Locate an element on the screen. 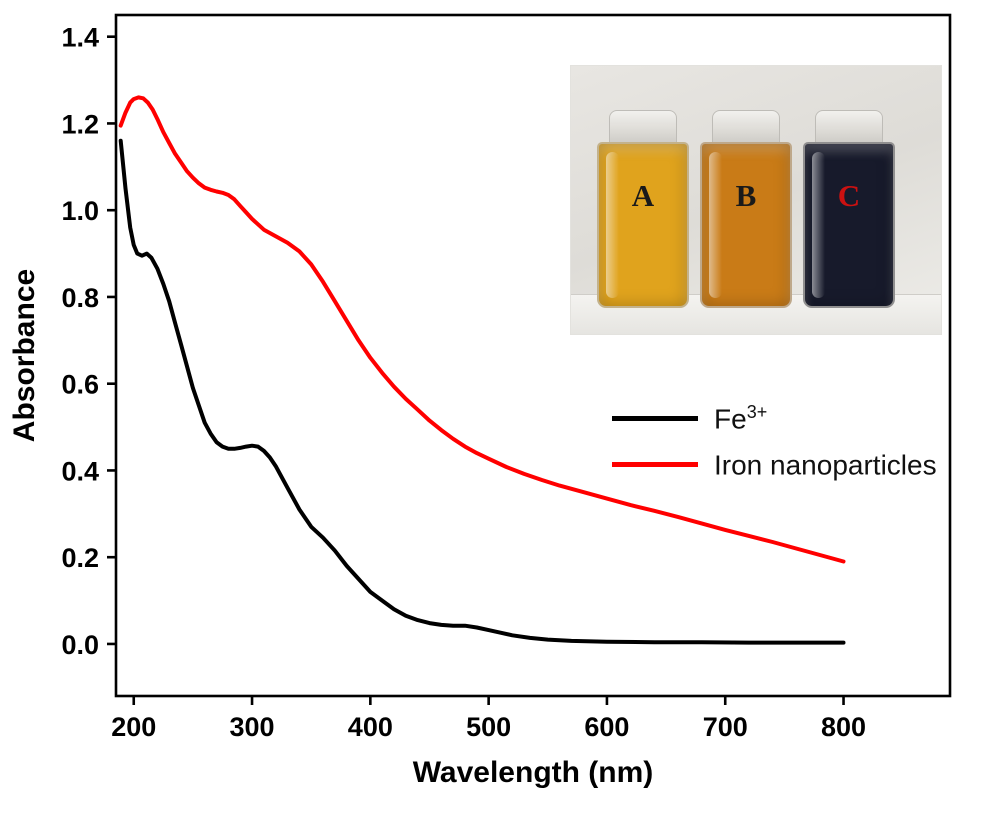 This screenshot has width=996, height=817. y-tick-label: 0.8 is located at coordinates (80, 298).